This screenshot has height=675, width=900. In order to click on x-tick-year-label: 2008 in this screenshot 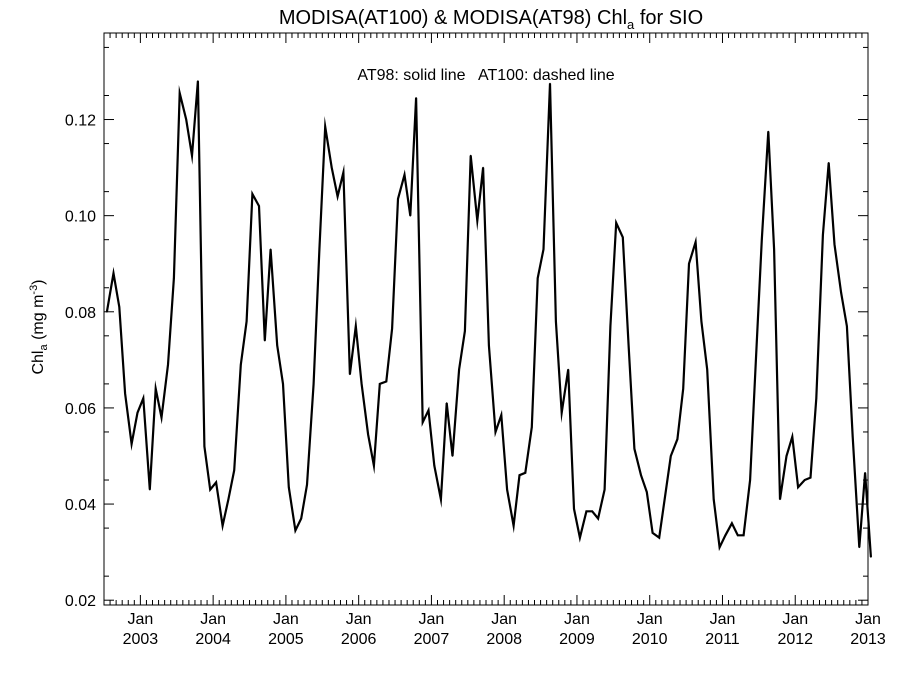, I will do `click(504, 639)`.